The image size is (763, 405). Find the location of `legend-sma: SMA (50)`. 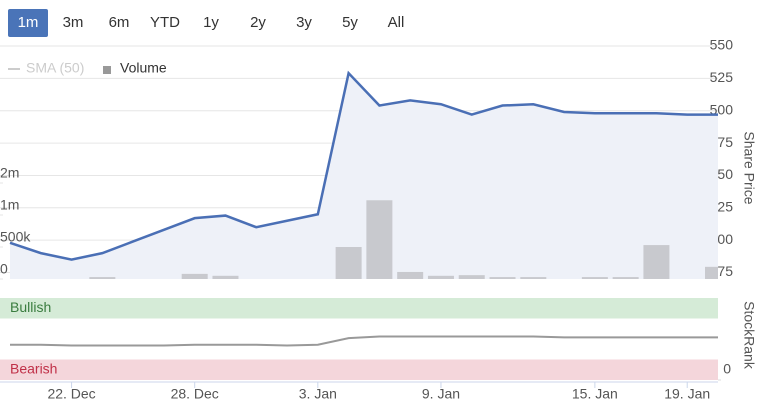

legend-sma: SMA (50) is located at coordinates (55, 68).